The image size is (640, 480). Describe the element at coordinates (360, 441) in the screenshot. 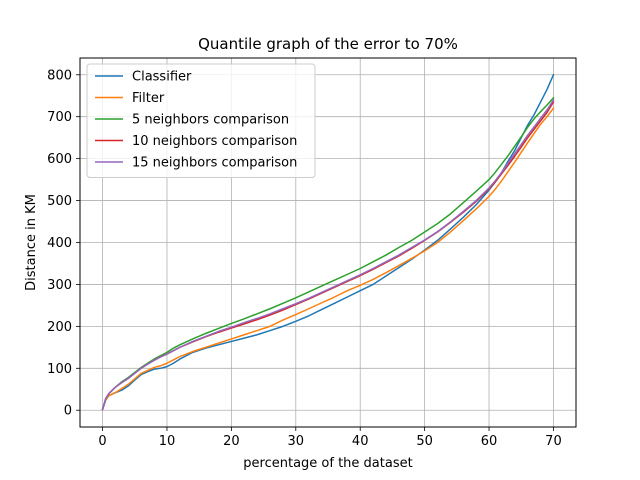

I see `x-tick-label: 40` at that location.